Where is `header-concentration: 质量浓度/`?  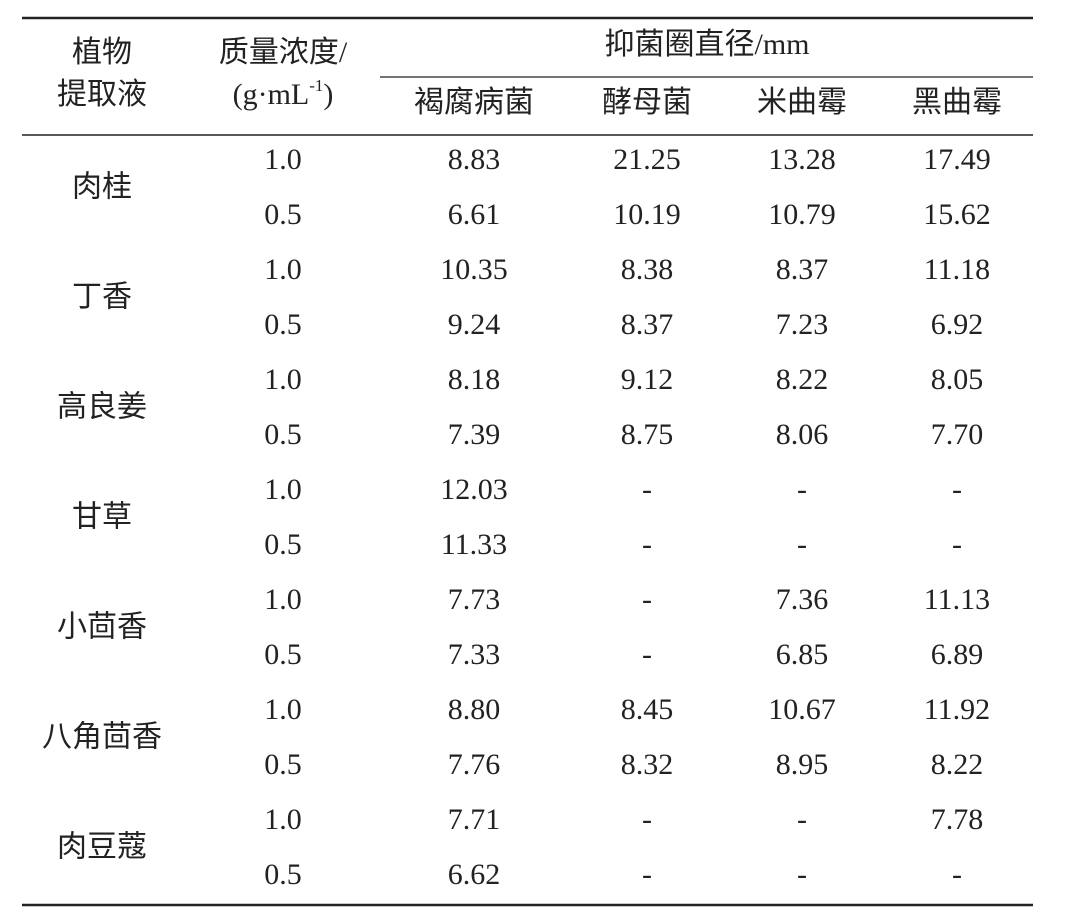
header-concentration: 质量浓度/ is located at coordinates (283, 52).